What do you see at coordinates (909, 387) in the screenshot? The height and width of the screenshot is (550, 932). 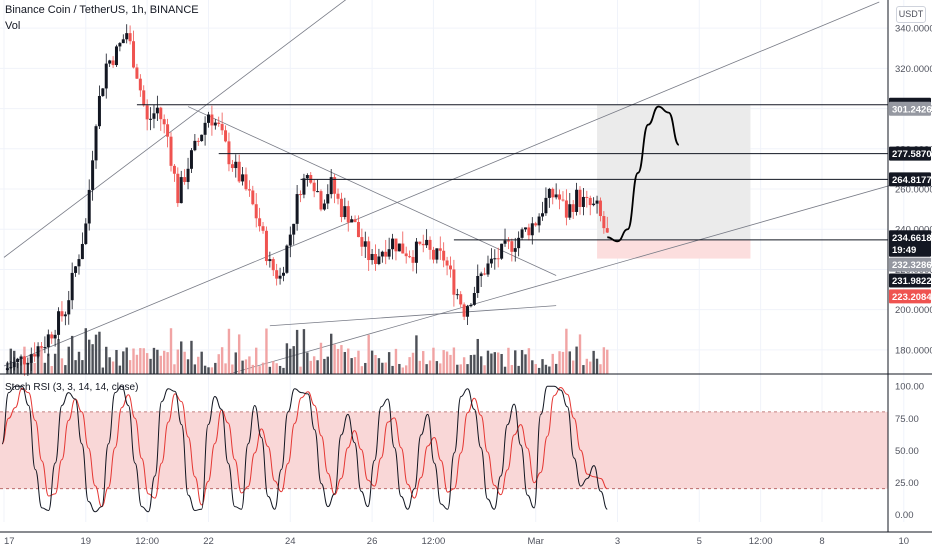 I see `stoch-y-tick-label: 100.00` at bounding box center [909, 387].